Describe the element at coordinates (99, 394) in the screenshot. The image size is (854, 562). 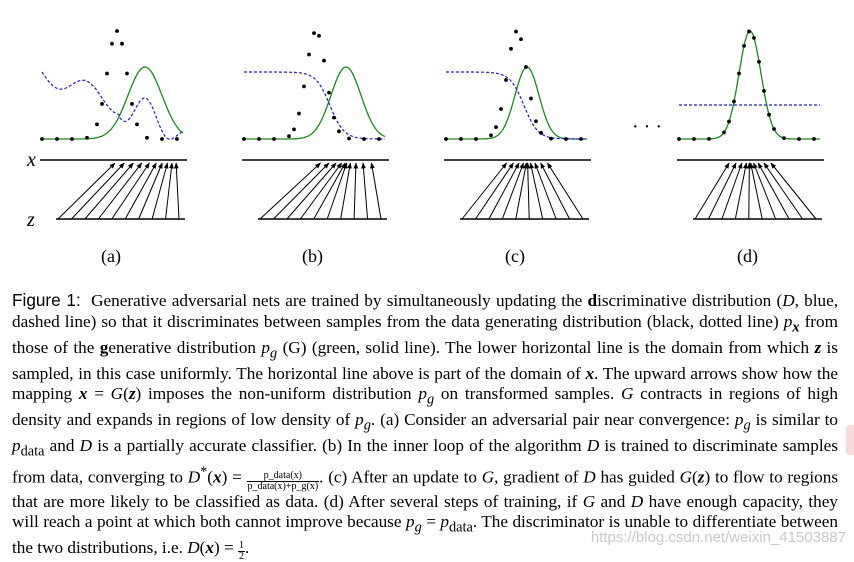
I see `caption-text: =` at that location.